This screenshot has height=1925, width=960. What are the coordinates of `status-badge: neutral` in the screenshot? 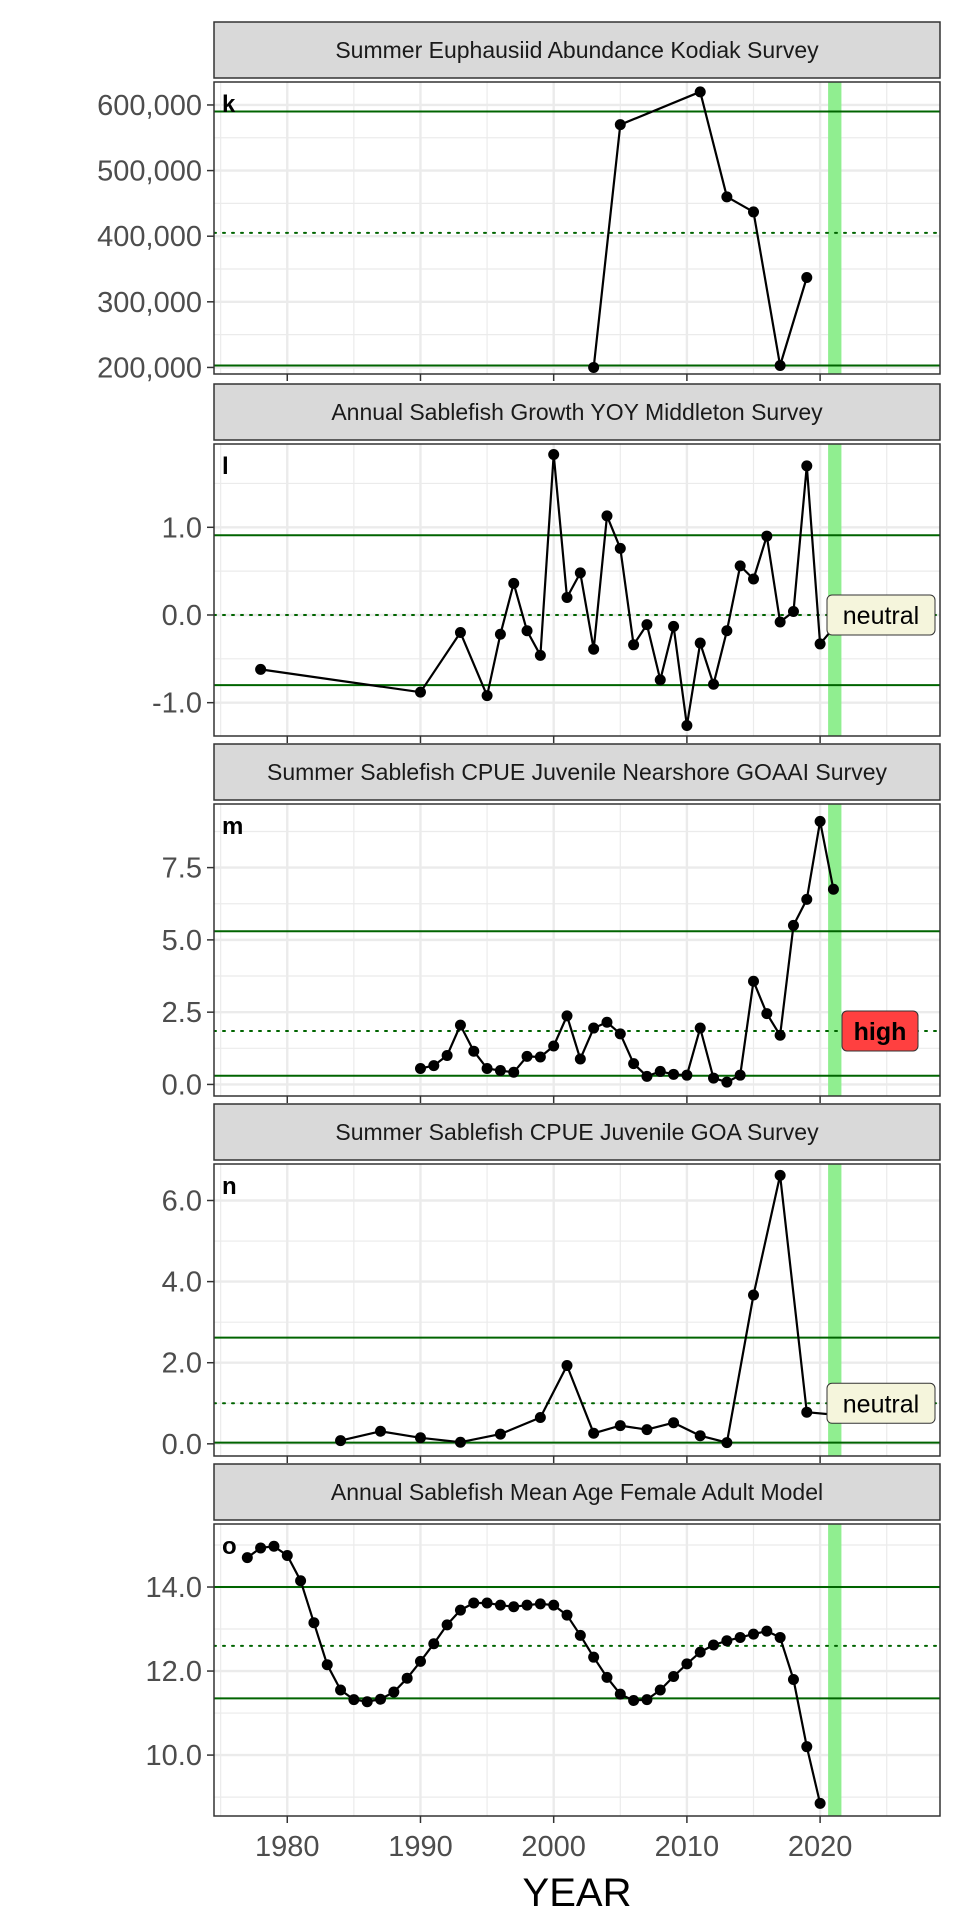 It's located at (881, 1403).